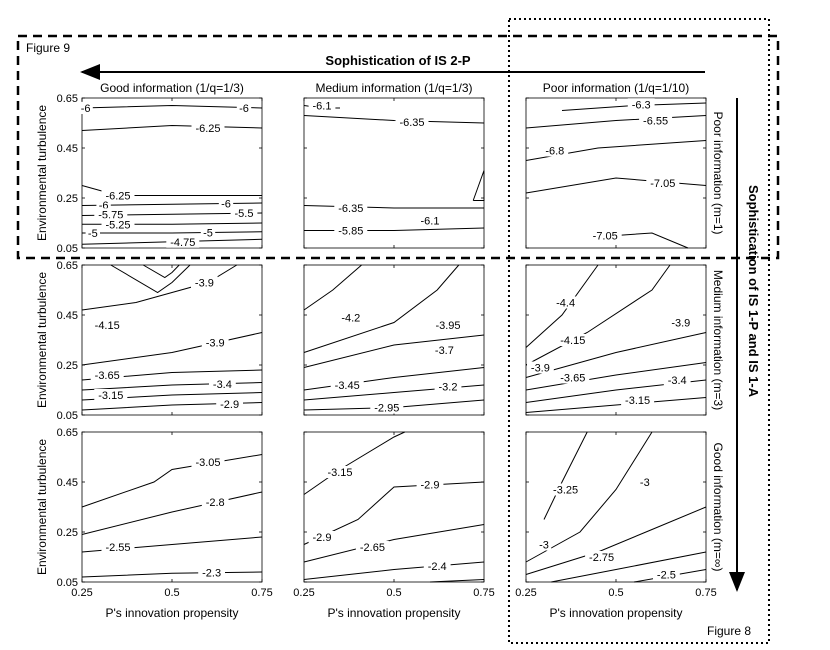 Image resolution: width=830 pixels, height=650 pixels. Describe the element at coordinates (572, 379) in the screenshot. I see `contour-label: -3.65` at that location.